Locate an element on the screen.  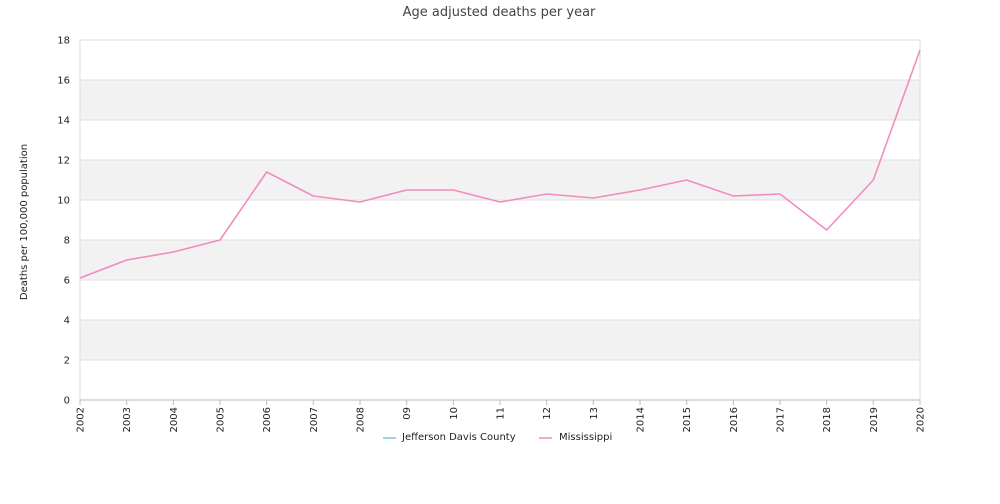
x-tick-label: 2018 is located at coordinates (827, 419).